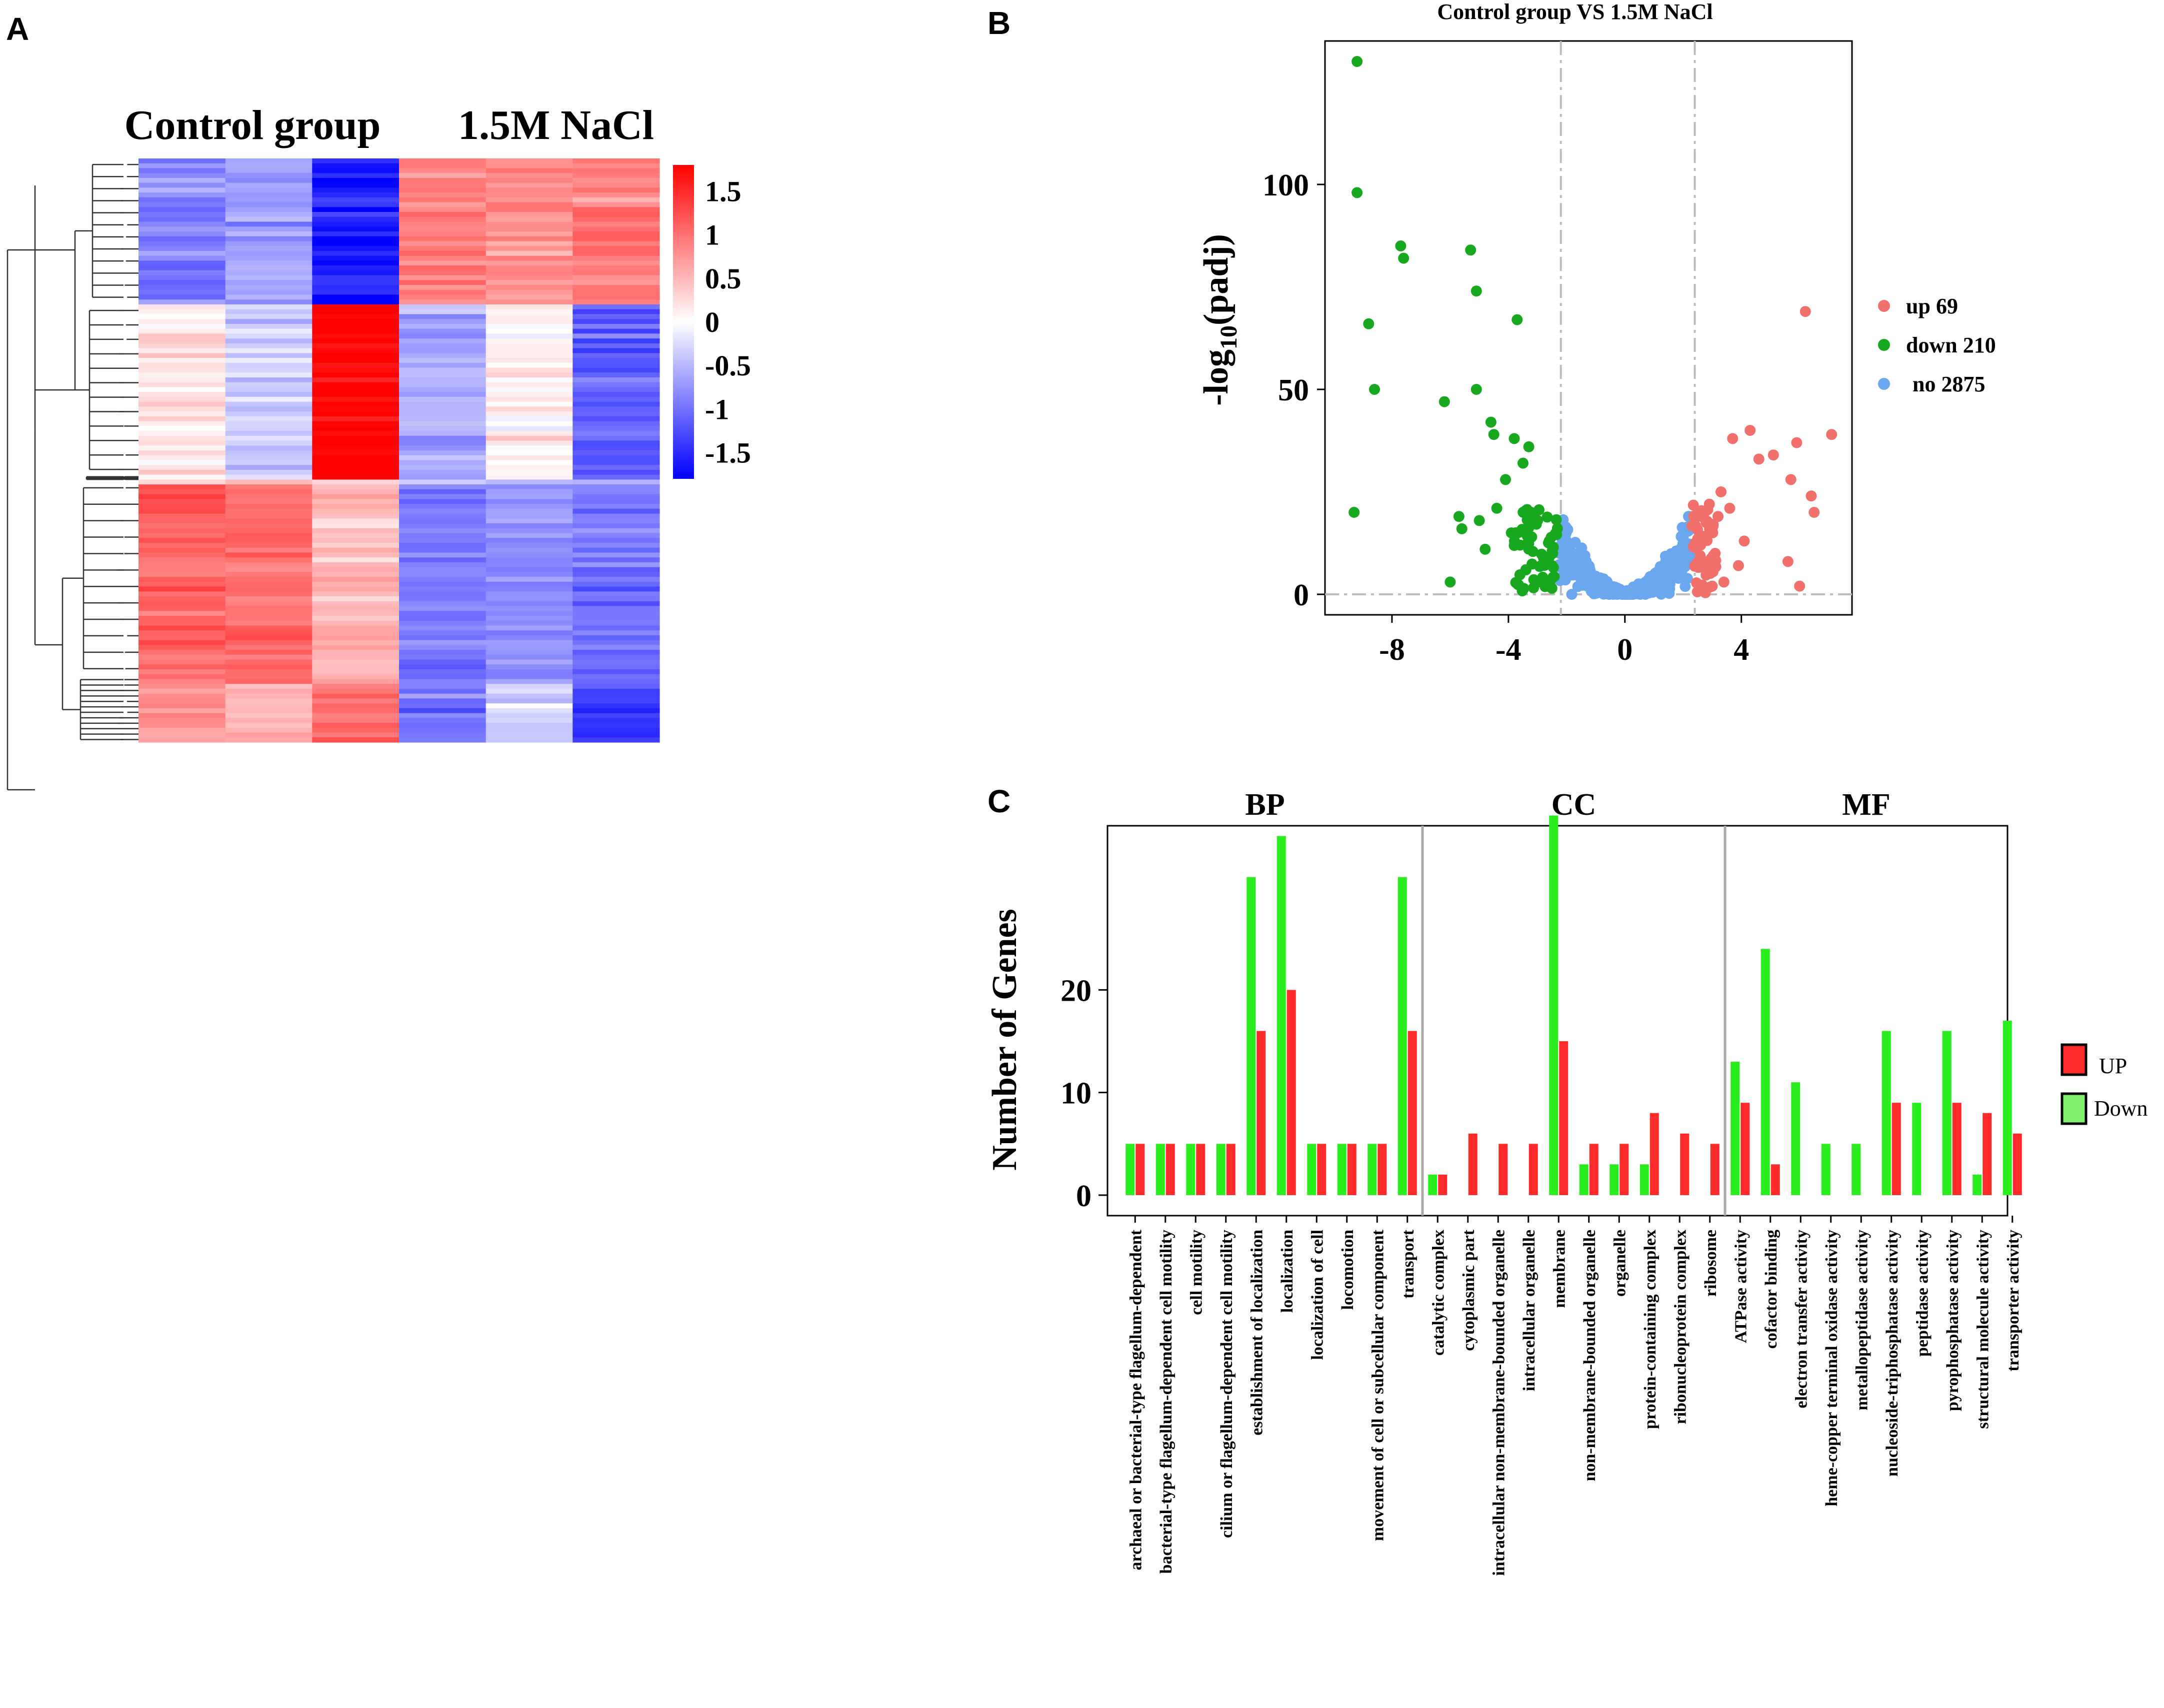 This screenshot has width=2164, height=1708. I want to click on colorbar-tick-label: -1.5, so click(728, 453).